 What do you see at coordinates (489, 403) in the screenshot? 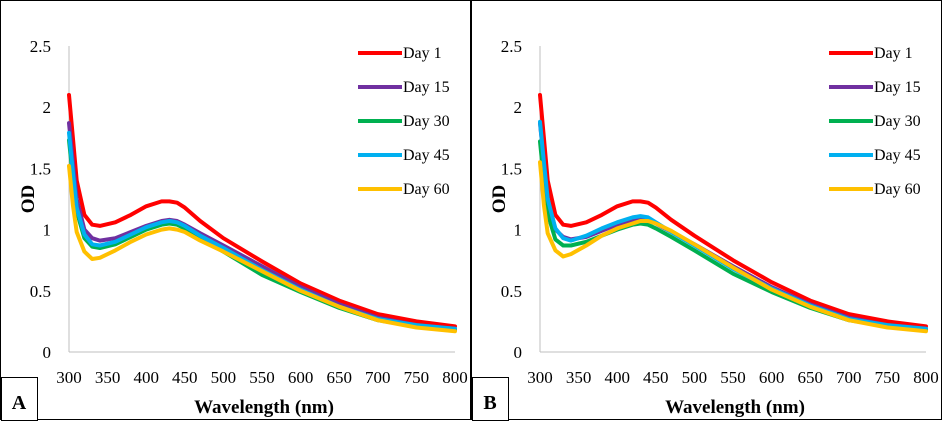
I see `panel-letter: B` at bounding box center [489, 403].